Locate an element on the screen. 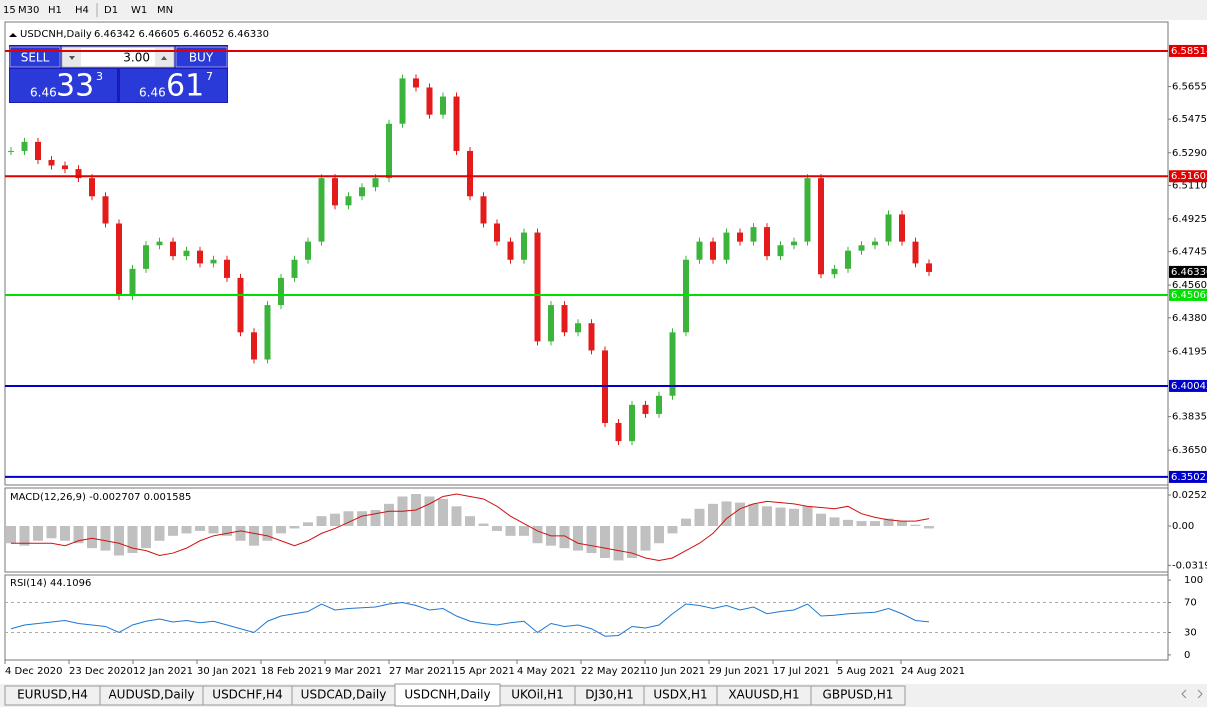 This screenshot has width=1207, height=711. level-label: 6.58514 is located at coordinates (1189, 51).